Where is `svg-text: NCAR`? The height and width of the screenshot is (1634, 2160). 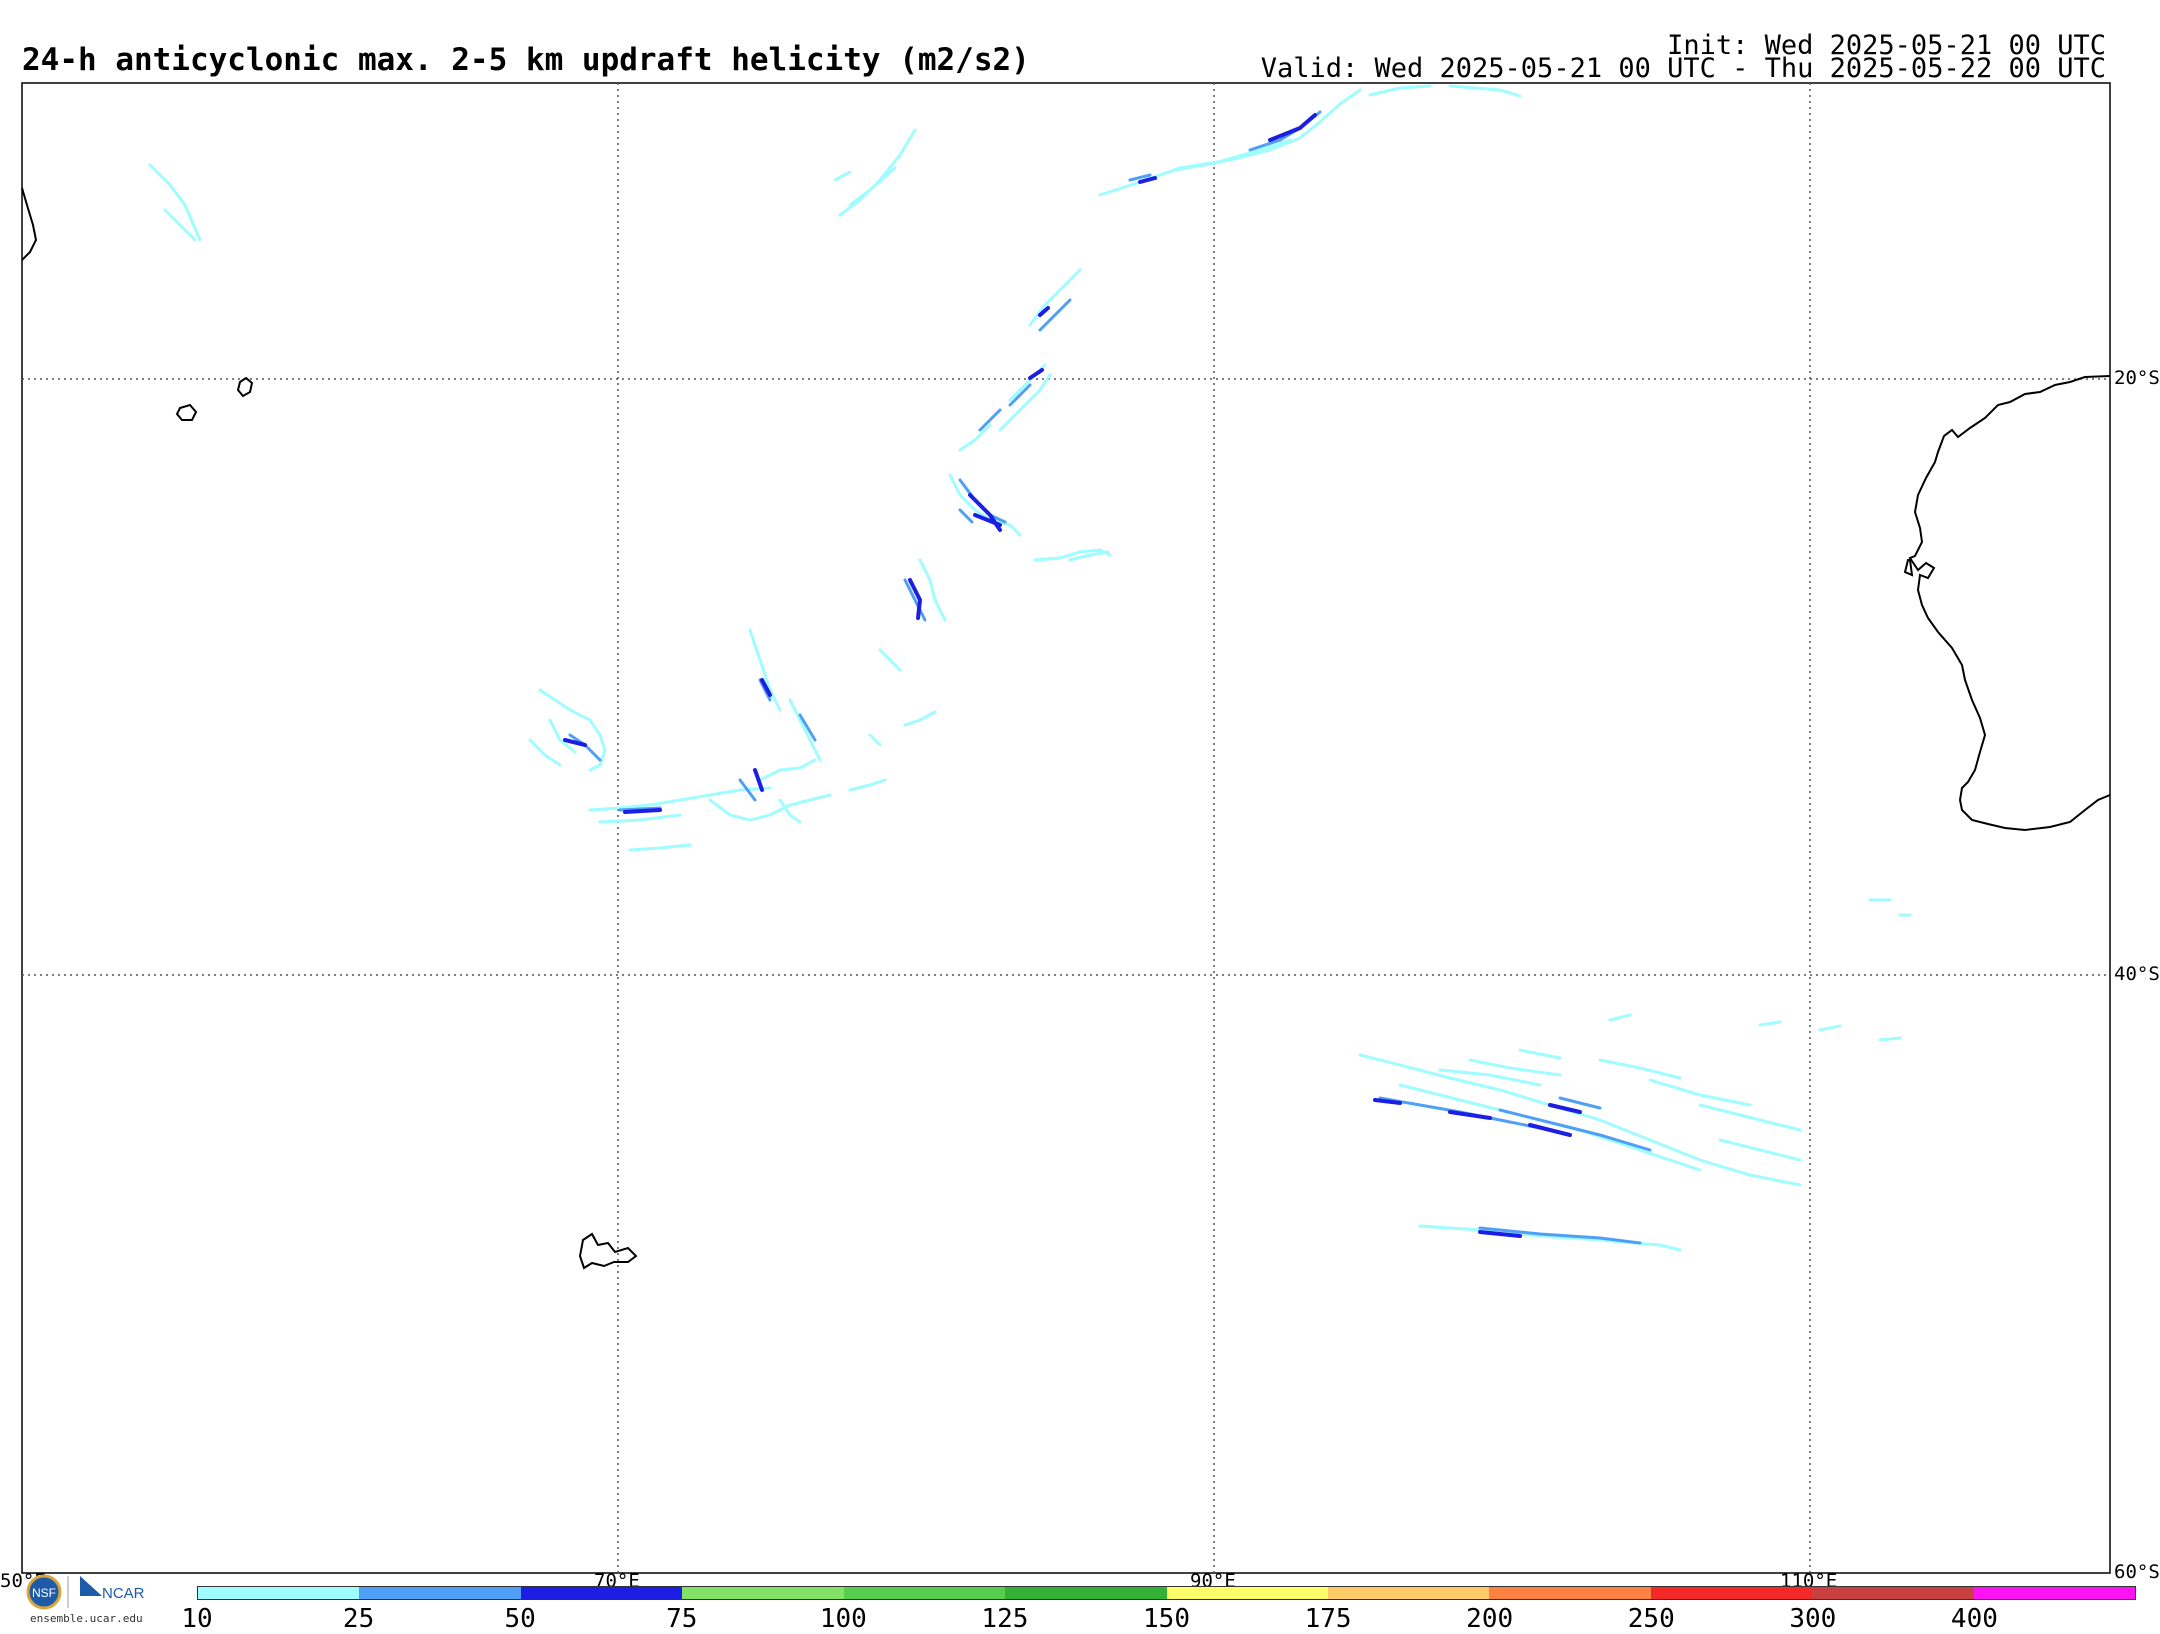
svg-text: NCAR is located at coordinates (123, 1593).